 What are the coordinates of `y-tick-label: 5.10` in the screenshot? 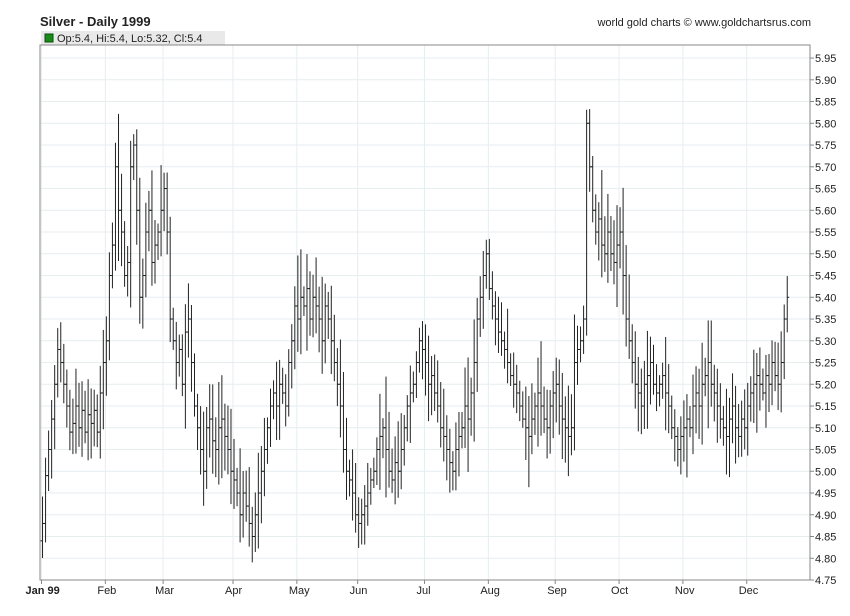 It's located at (825, 429).